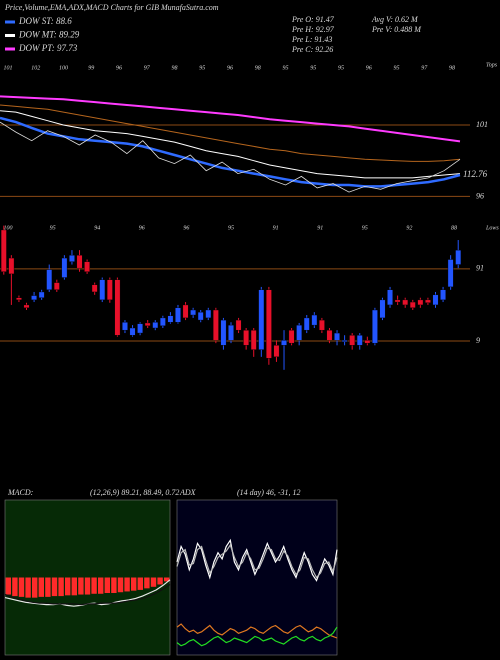 This screenshot has height=660, width=500. Describe the element at coordinates (475, 174) in the screenshot. I see `annotation: 112.76` at that location.